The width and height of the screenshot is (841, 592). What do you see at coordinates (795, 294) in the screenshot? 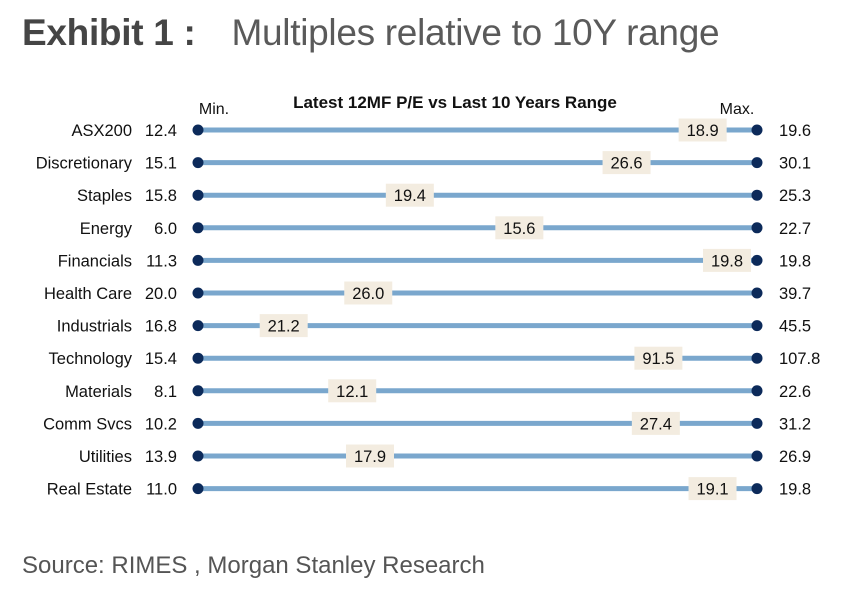
I see `max-value: 39.7` at bounding box center [795, 294].